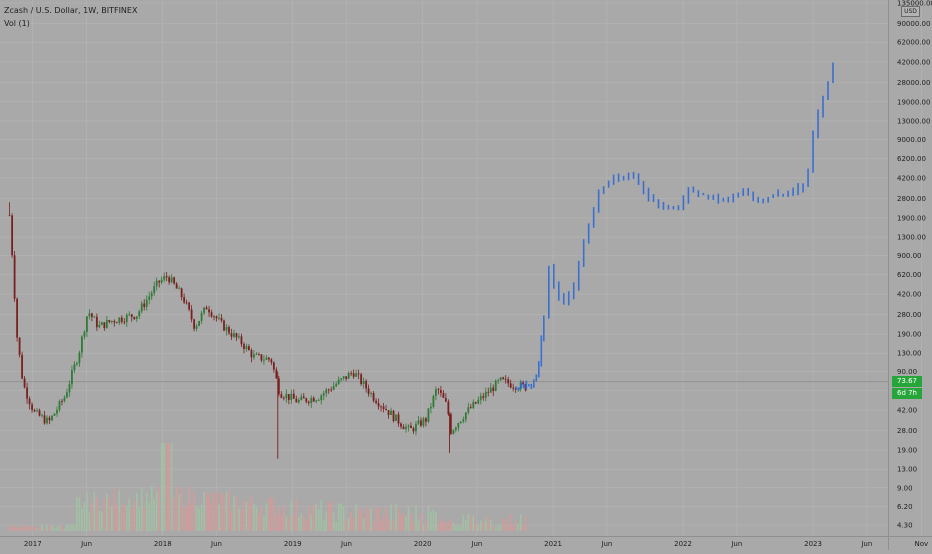 The height and width of the screenshot is (554, 932). Describe the element at coordinates (907, 431) in the screenshot. I see `price-tick-label: 28.00` at that location.